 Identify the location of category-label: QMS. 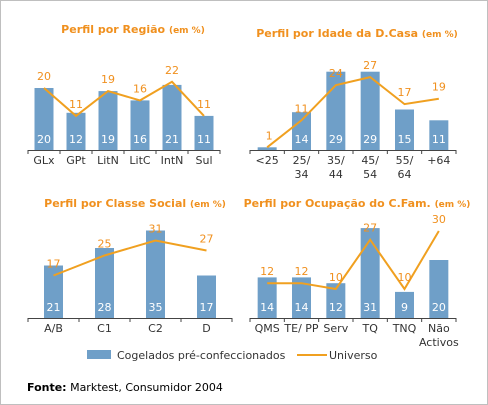
(267, 328).